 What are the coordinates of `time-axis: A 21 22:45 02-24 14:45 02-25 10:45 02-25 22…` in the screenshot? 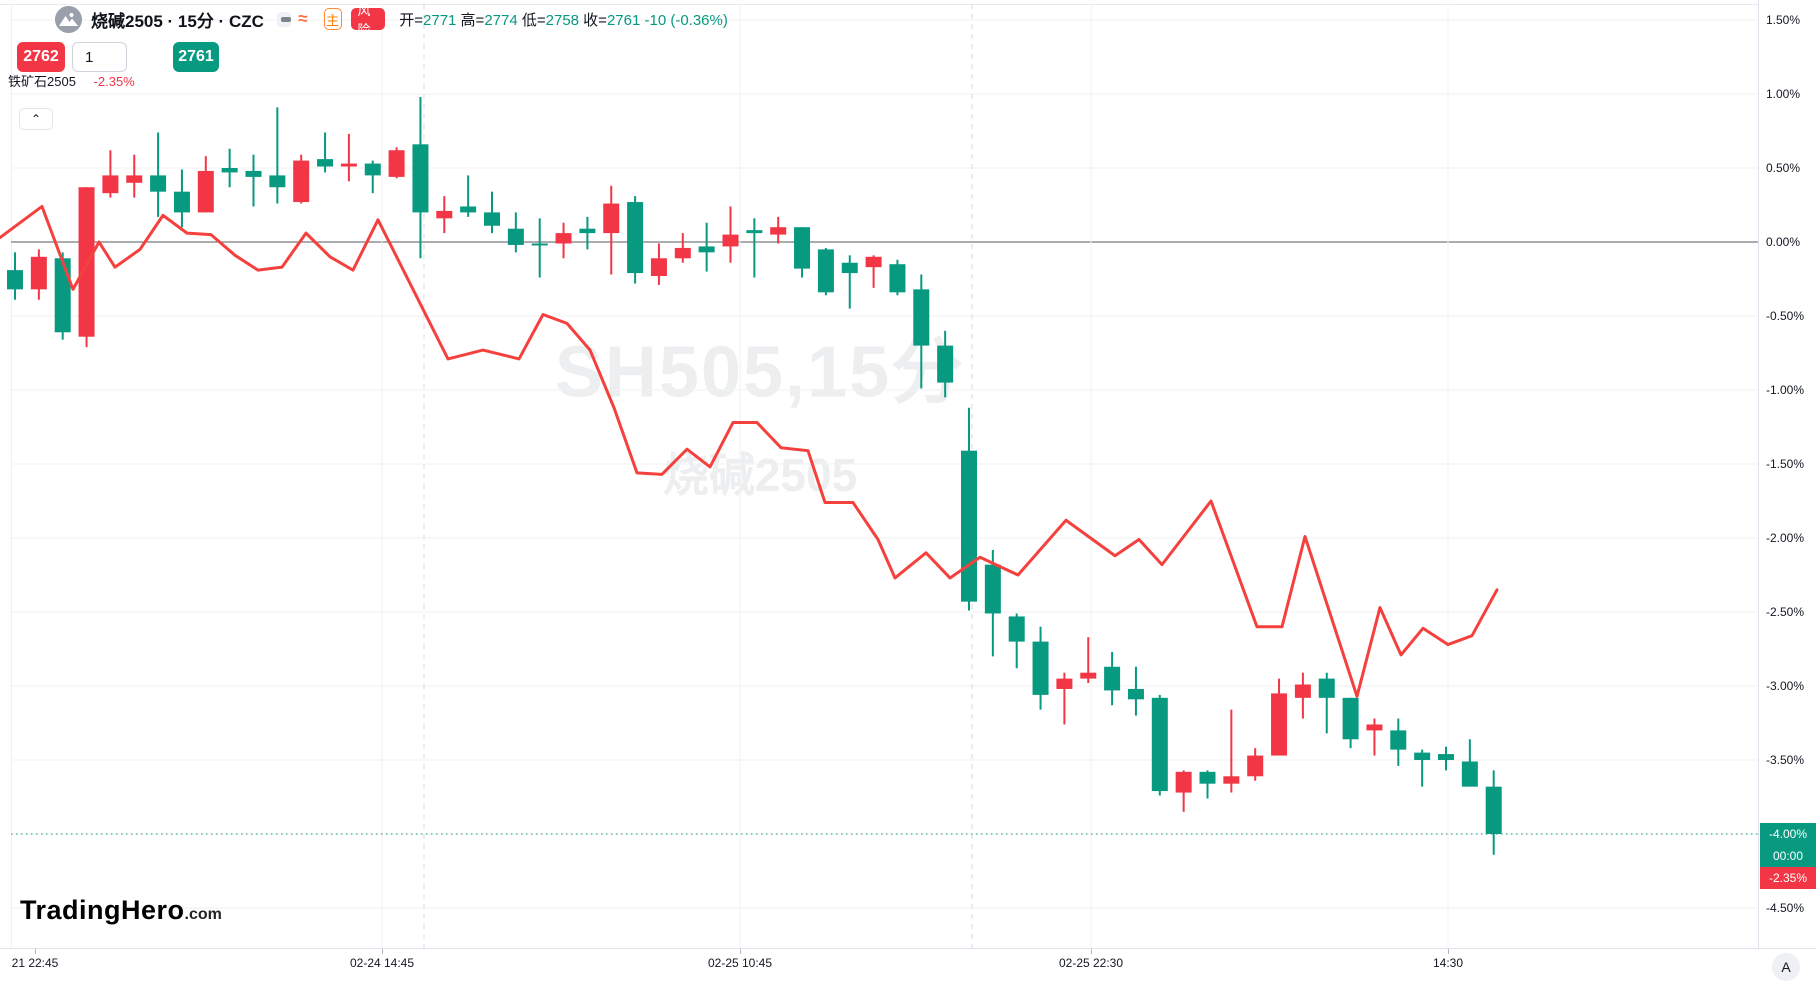 It's located at (908, 966).